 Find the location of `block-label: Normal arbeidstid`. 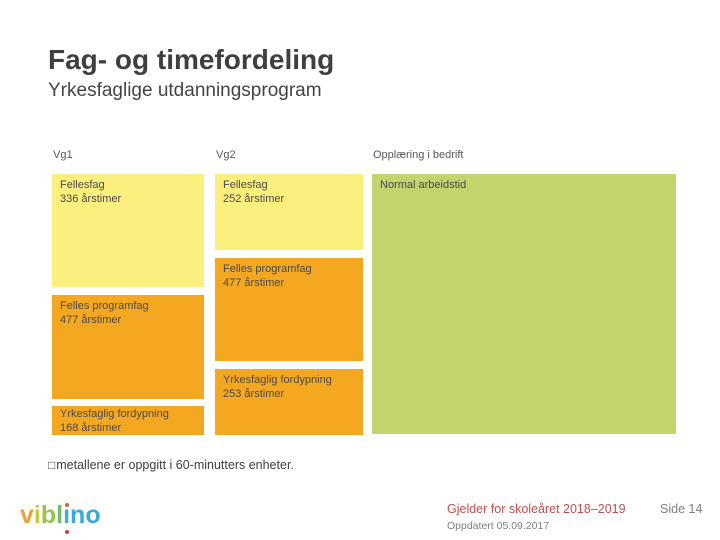

block-label: Normal arbeidstid is located at coordinates (423, 185).